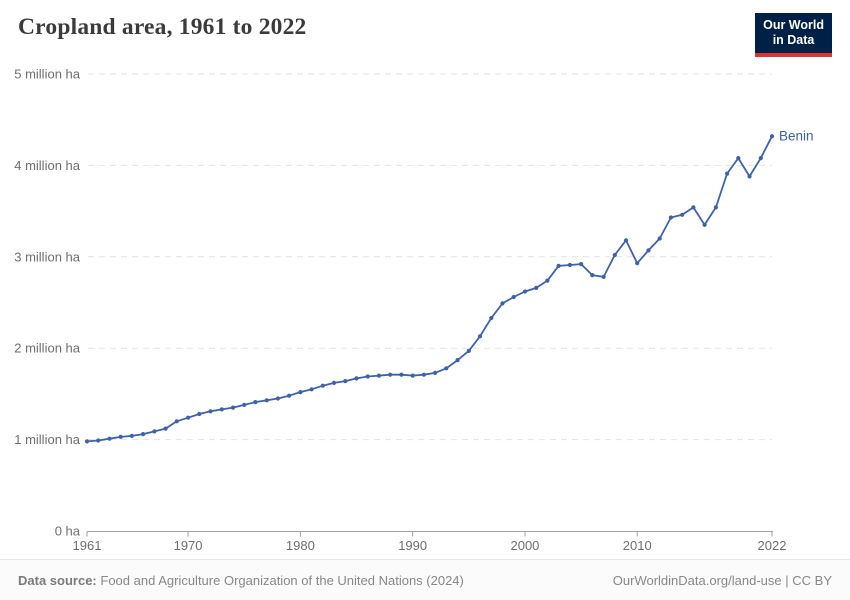 This screenshot has width=850, height=600. Describe the element at coordinates (87, 545) in the screenshot. I see `x-axis-tick-label: 1961` at that location.